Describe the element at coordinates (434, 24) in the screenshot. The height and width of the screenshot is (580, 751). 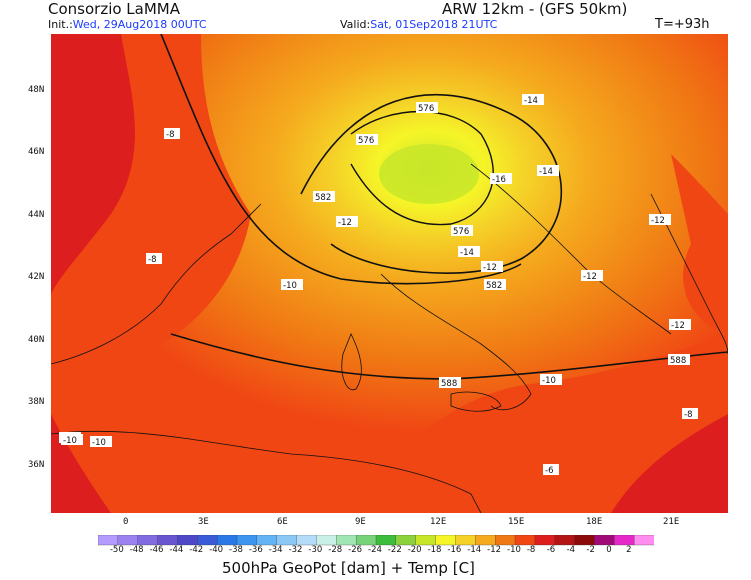
I see `valid-value: Sat, 01Sep2018 21UTC` at that location.